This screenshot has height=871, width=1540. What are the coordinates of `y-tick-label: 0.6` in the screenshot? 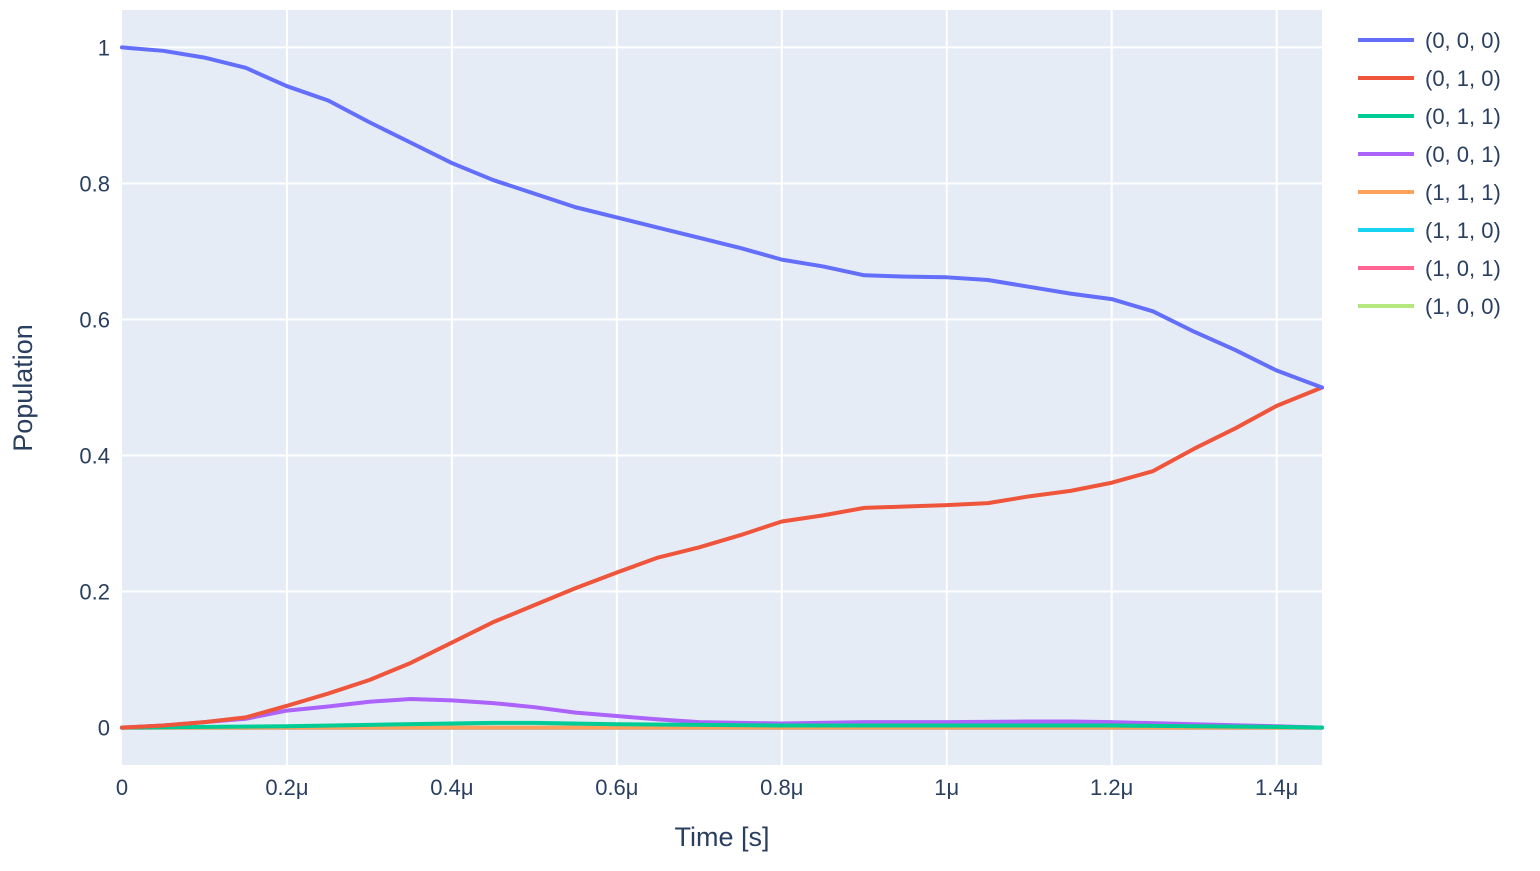 It's located at (94, 319).